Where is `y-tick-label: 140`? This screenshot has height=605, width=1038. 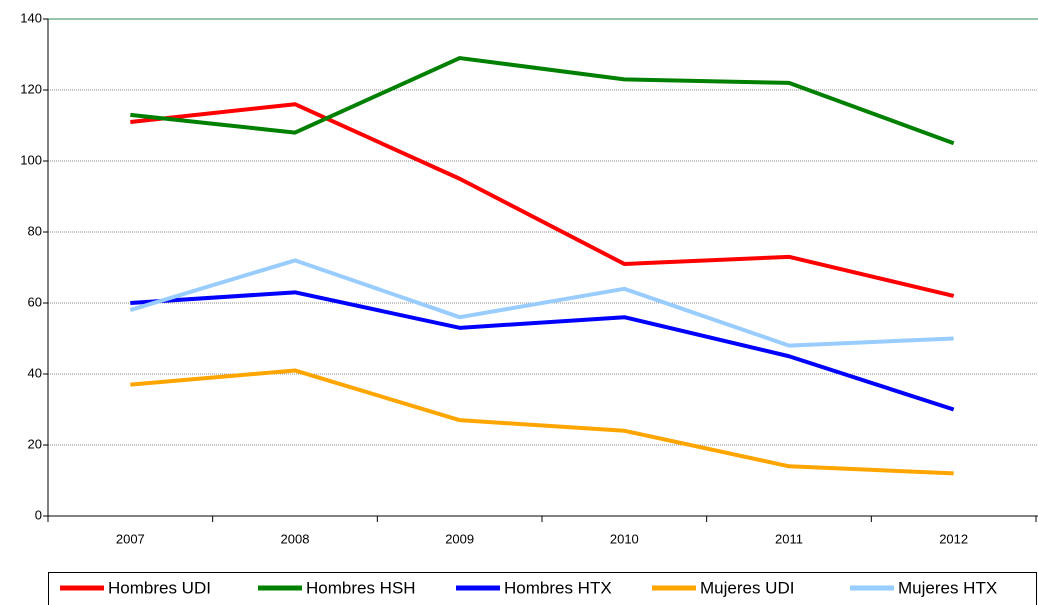
y-tick-label: 140 is located at coordinates (31, 17).